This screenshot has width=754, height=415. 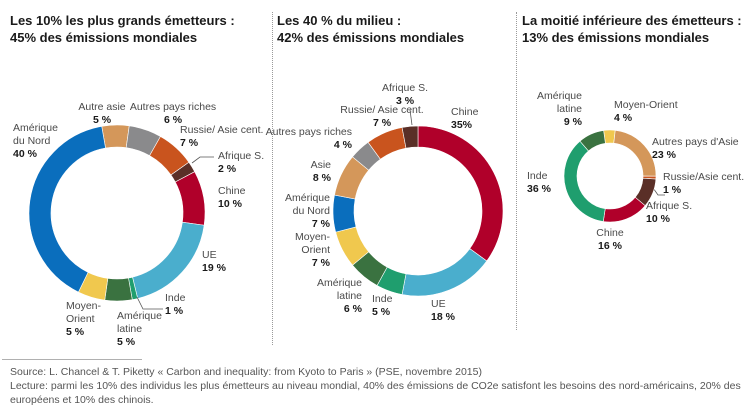 What do you see at coordinates (104, 37) in the screenshot?
I see `panel-title-top10-line2: 45% des émissions mondiales` at bounding box center [104, 37].